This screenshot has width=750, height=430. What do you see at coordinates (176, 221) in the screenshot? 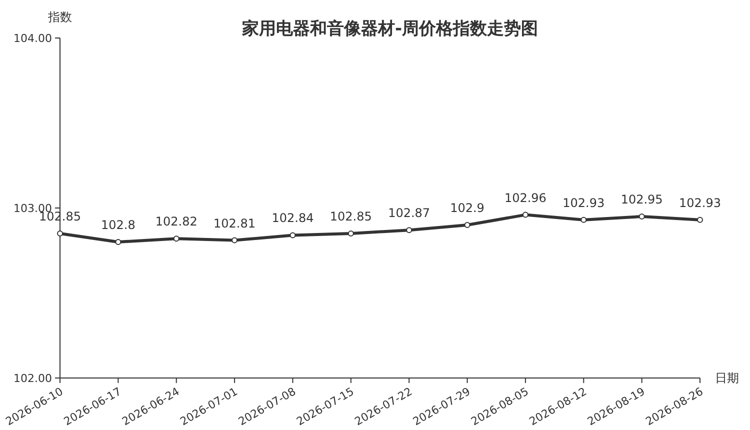
I see `data-label: 102.82` at bounding box center [176, 221].